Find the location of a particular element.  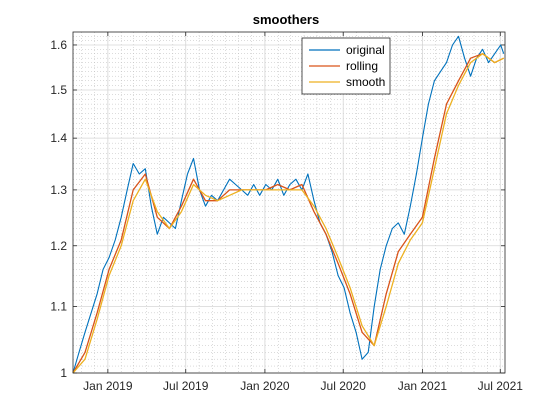

y-tick-label: 1.4 is located at coordinates (58, 138).